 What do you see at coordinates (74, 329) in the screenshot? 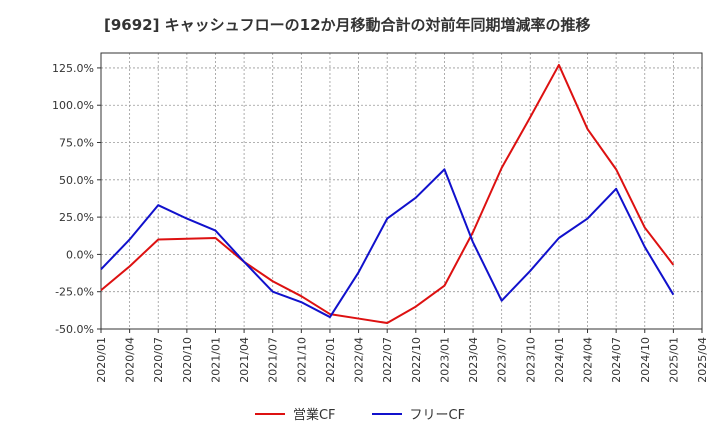
I see `y-tick-label: -50.0%` at bounding box center [74, 329].